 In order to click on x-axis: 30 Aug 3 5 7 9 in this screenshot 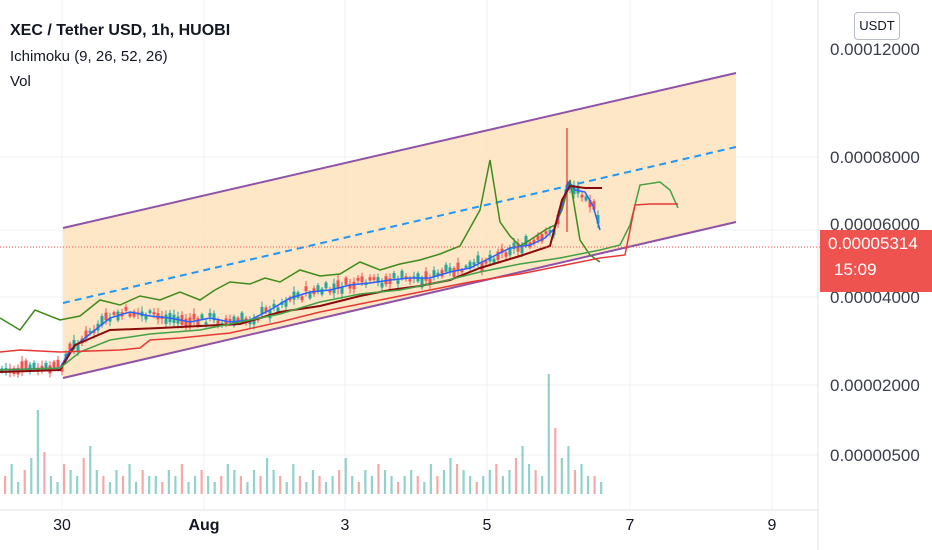, I will do `click(414, 525)`.